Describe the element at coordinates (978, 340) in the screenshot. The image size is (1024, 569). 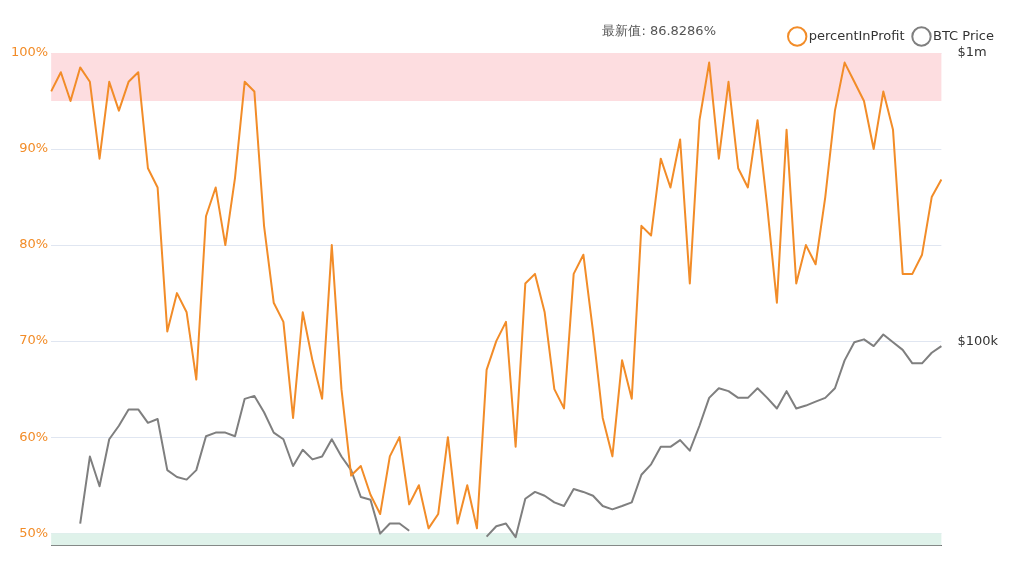
I see `y2-tick-label: $100k` at that location.